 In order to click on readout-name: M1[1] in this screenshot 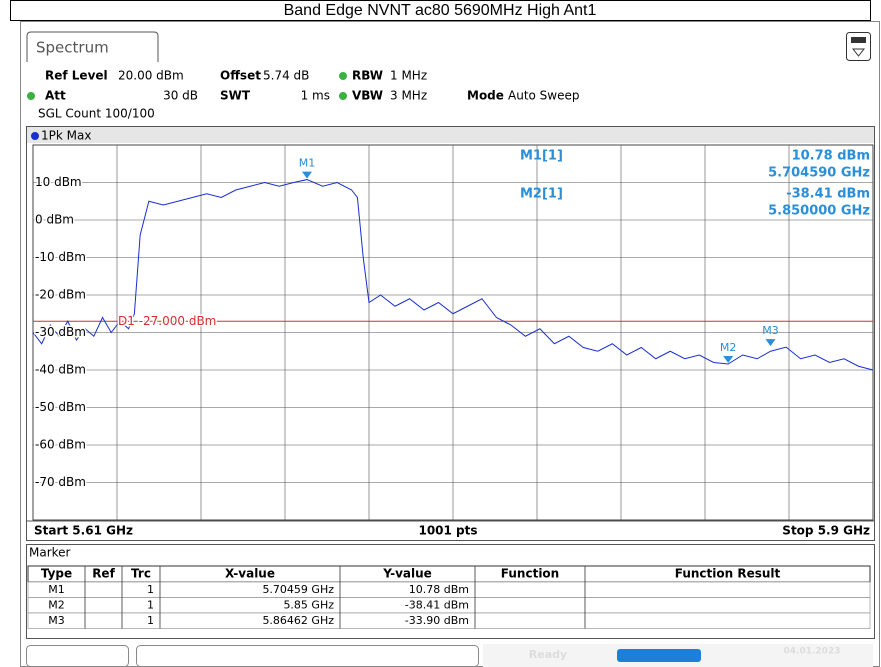, I will do `click(541, 156)`.